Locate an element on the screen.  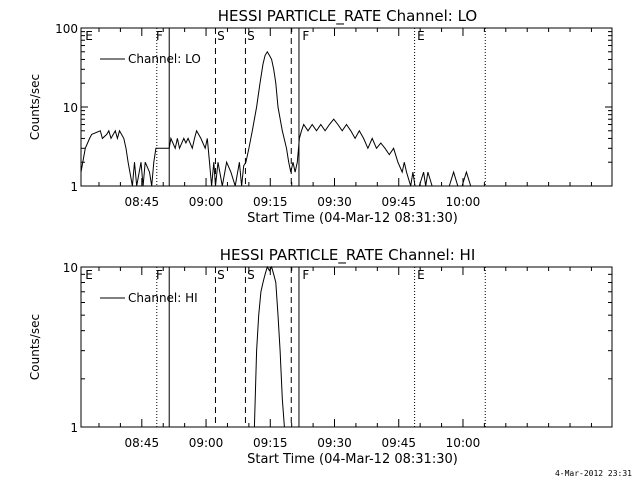
panel-lo-y-tick-label: 10 is located at coordinates (70, 108).